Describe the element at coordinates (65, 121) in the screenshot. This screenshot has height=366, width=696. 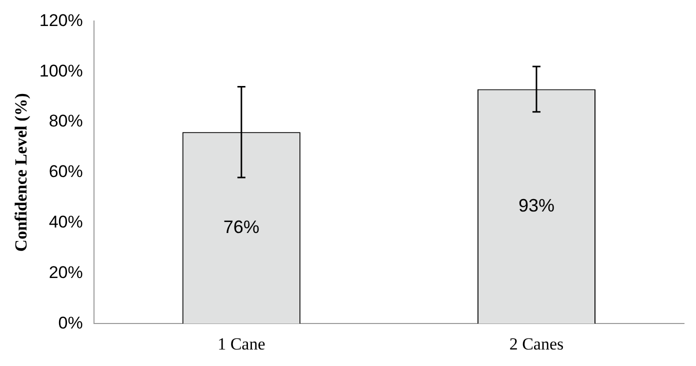
I see `y-tick-label: 80%` at that location.